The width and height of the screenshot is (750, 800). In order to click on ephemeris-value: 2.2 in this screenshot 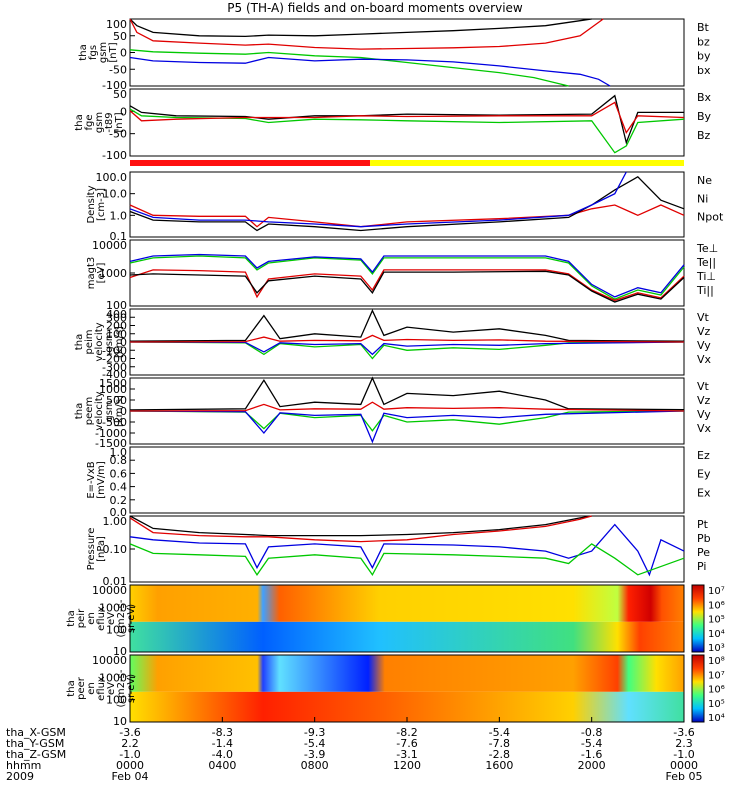, I will do `click(130, 743)`.